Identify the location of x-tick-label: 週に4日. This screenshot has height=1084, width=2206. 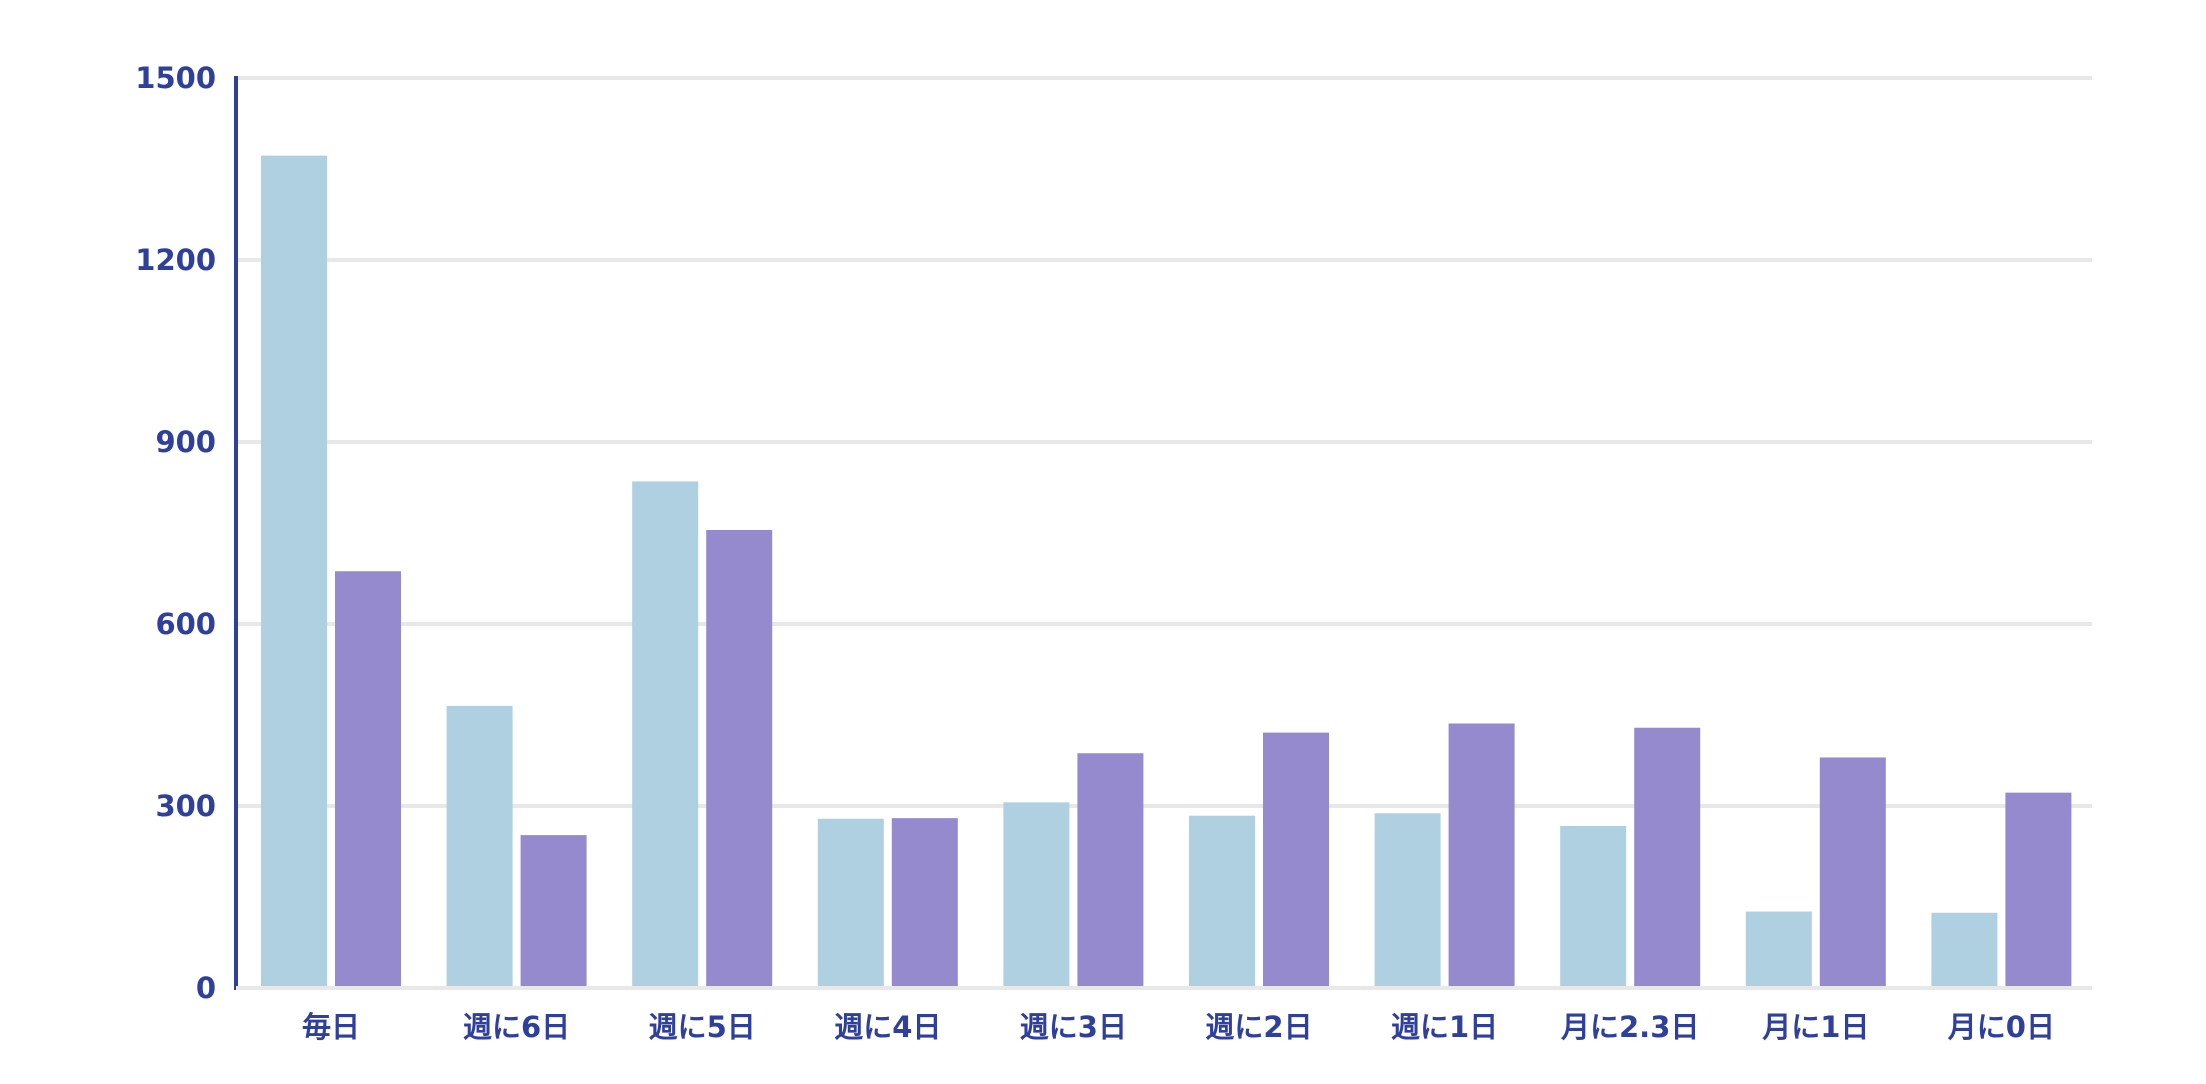
(887, 1027).